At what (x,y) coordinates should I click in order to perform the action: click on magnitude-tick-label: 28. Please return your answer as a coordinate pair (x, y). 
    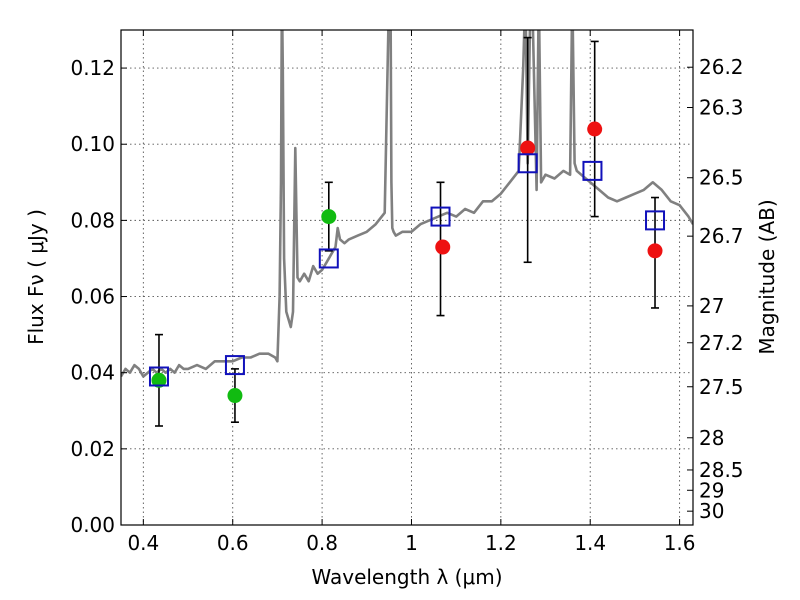
    Looking at the image, I should click on (711, 438).